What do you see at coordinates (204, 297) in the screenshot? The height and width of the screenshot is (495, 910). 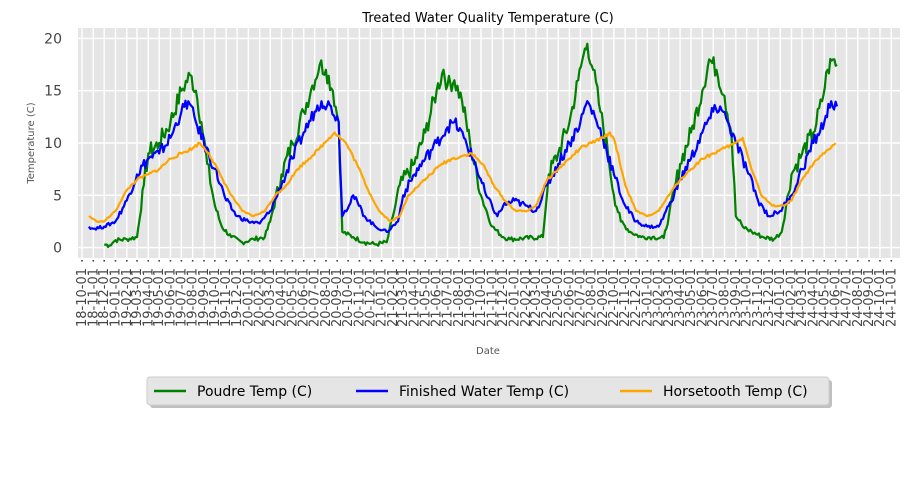 I see `x-tick-label: 19-09-01` at bounding box center [204, 297].